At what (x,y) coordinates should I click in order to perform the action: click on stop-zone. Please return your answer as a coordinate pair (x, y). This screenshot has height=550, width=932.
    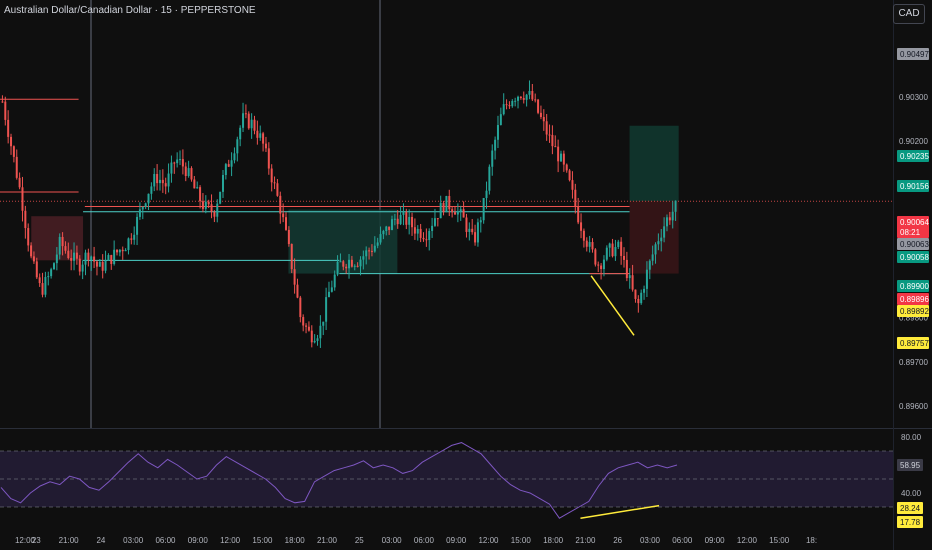
    Looking at the image, I should click on (654, 237).